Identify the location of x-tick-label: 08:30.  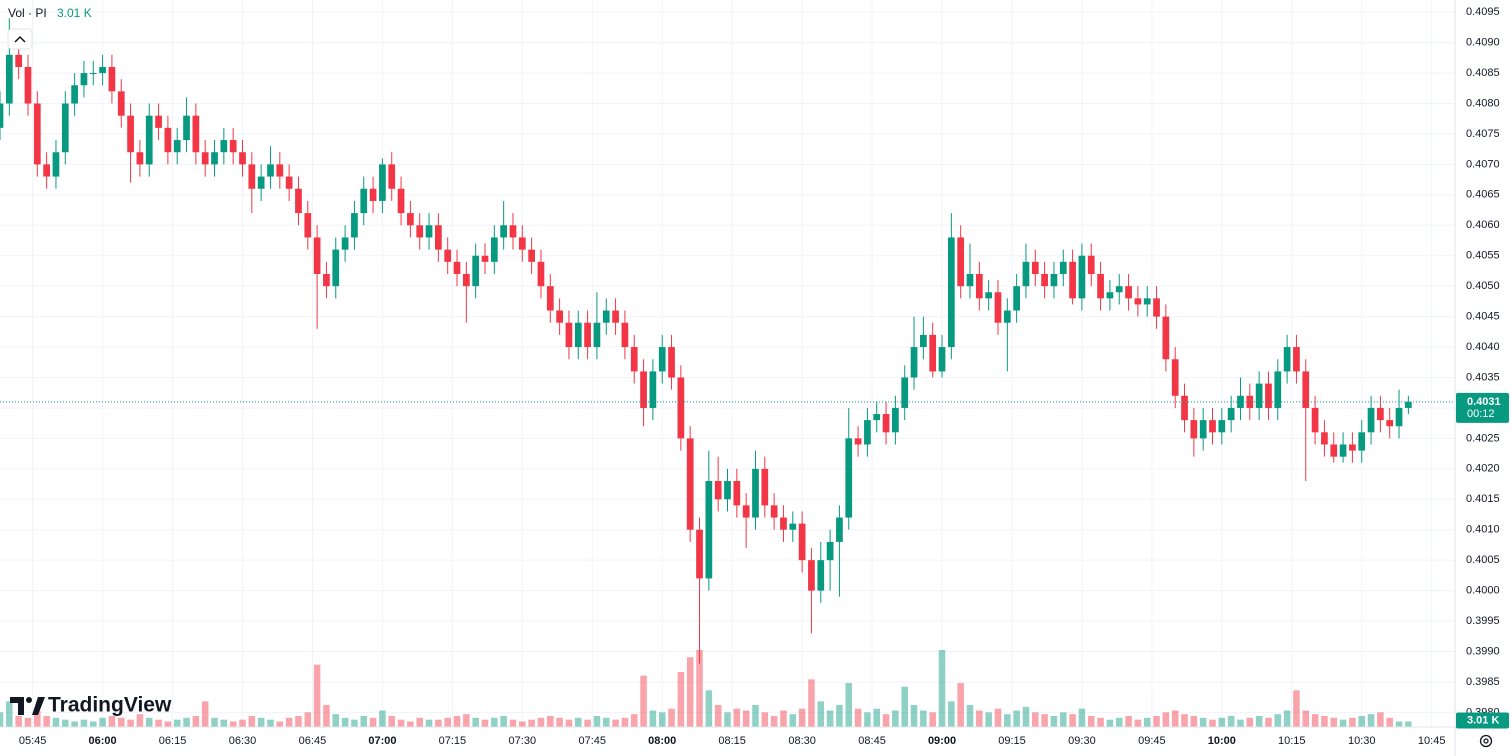
(802, 741).